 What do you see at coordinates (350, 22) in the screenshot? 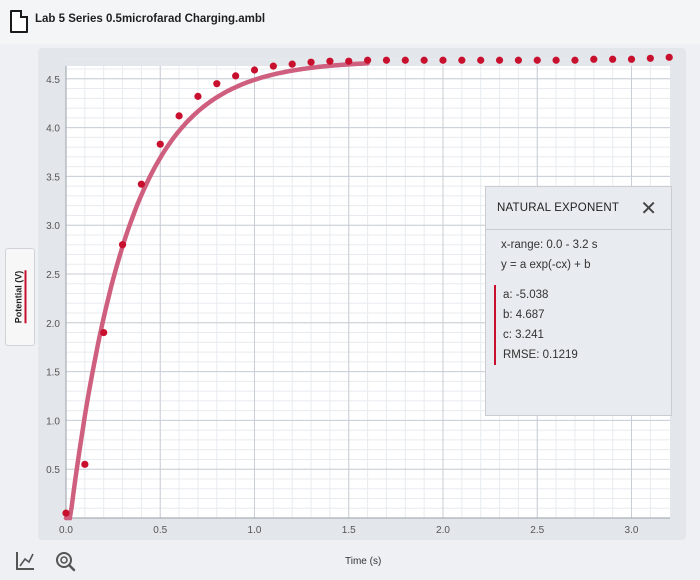
I see `title-bar: Lab 5 Series 0.5microfarad Charging.ambl` at bounding box center [350, 22].